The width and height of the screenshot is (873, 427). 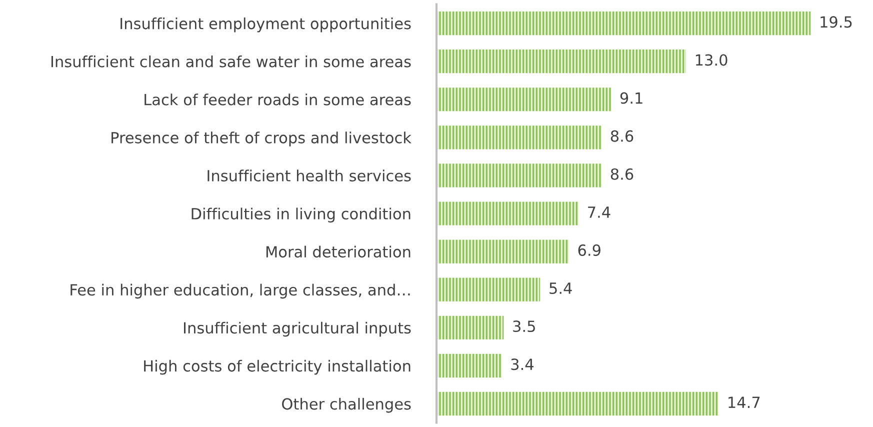 I want to click on data-label: 7.4, so click(x=599, y=212).